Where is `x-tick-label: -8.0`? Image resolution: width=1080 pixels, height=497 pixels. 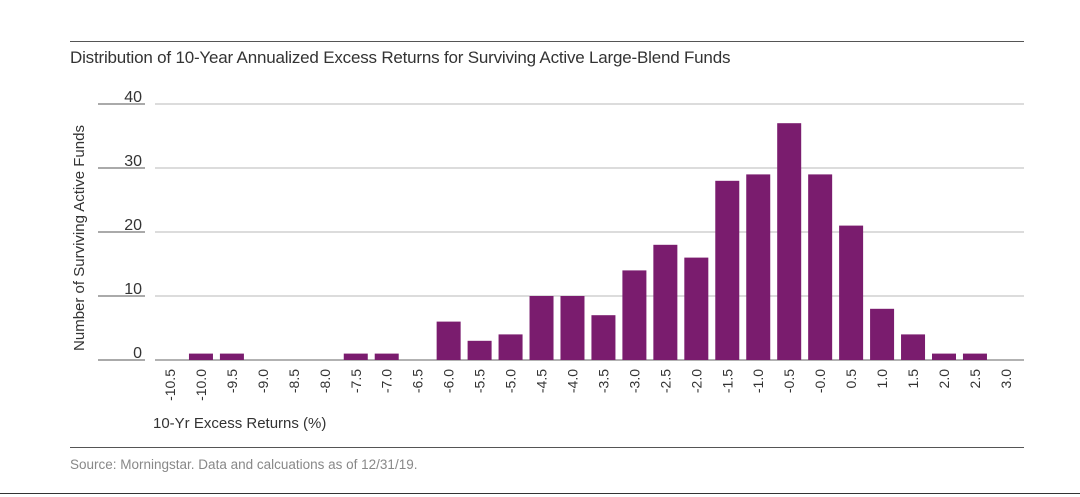
x-tick-label: -8.0 is located at coordinates (325, 381).